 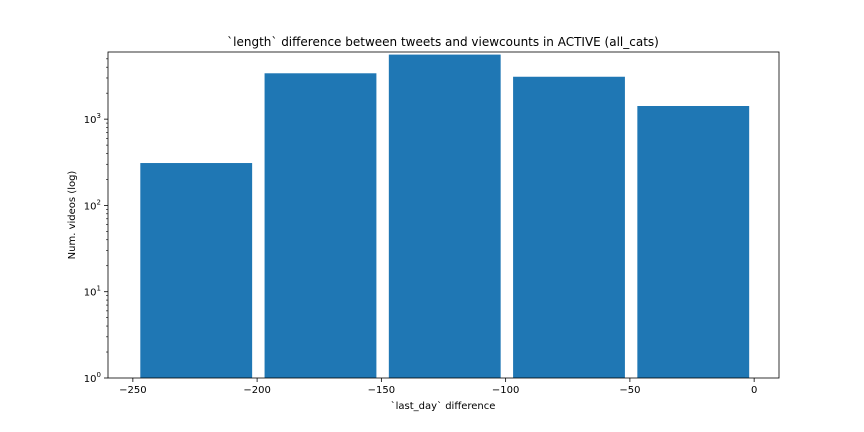 What do you see at coordinates (72, 215) in the screenshot?
I see `y-axis-label: Num. videos (log)` at bounding box center [72, 215].